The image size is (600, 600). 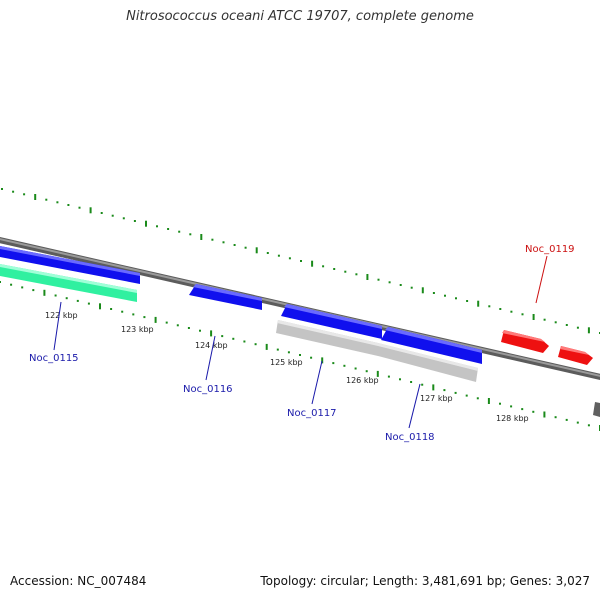 What do you see at coordinates (331, 321) in the screenshot?
I see `gene-noc0117-forward` at bounding box center [331, 321].